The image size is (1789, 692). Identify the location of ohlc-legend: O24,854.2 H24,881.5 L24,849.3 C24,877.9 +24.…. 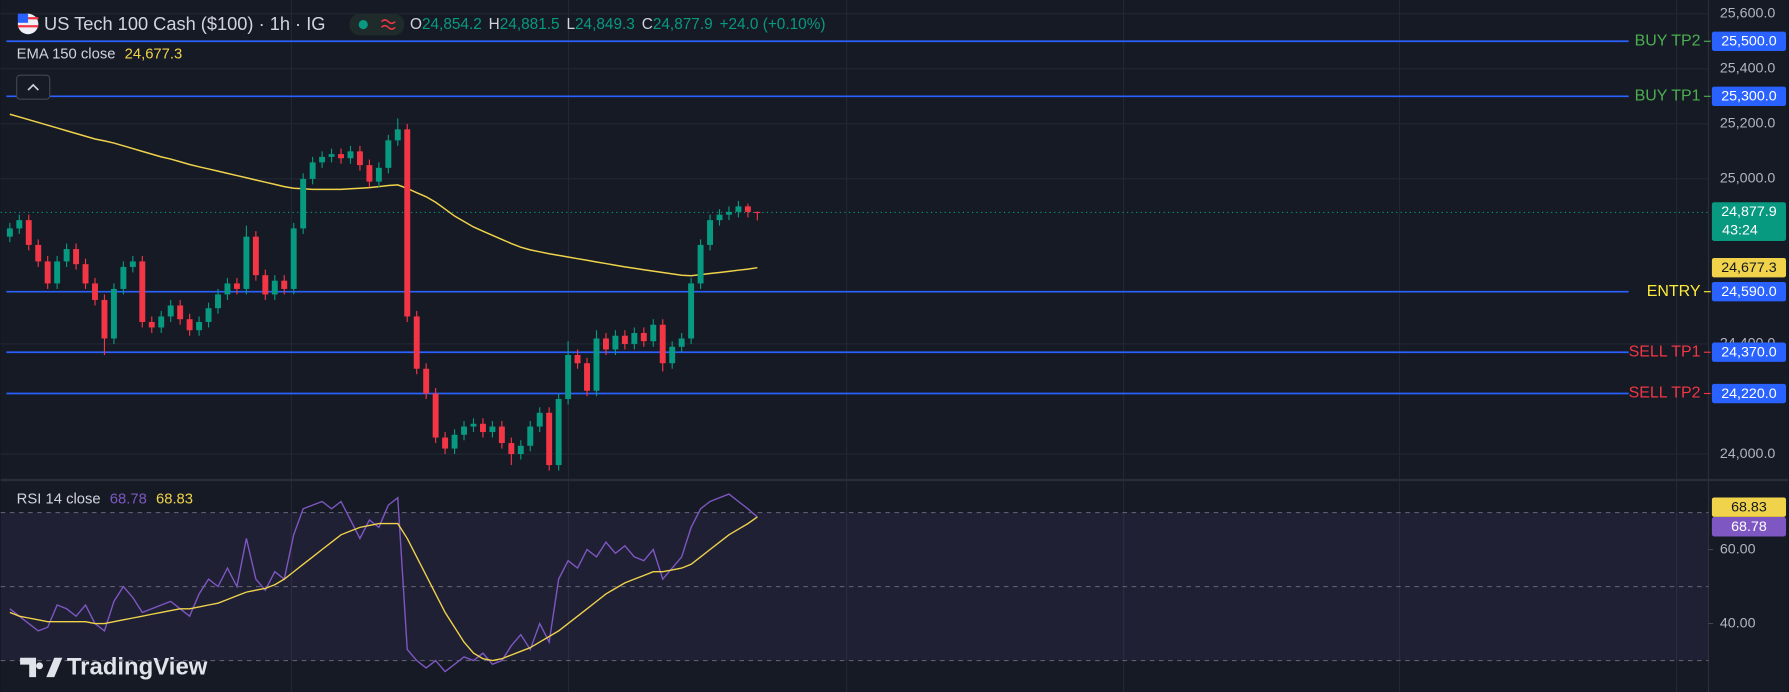
(618, 24).